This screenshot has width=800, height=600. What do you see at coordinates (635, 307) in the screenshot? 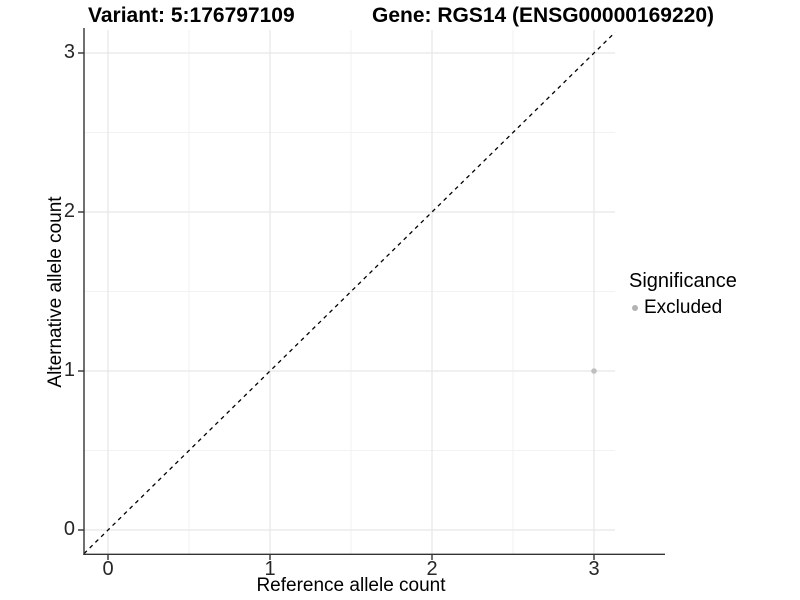
I see `legend-key-dot-icon` at bounding box center [635, 307].